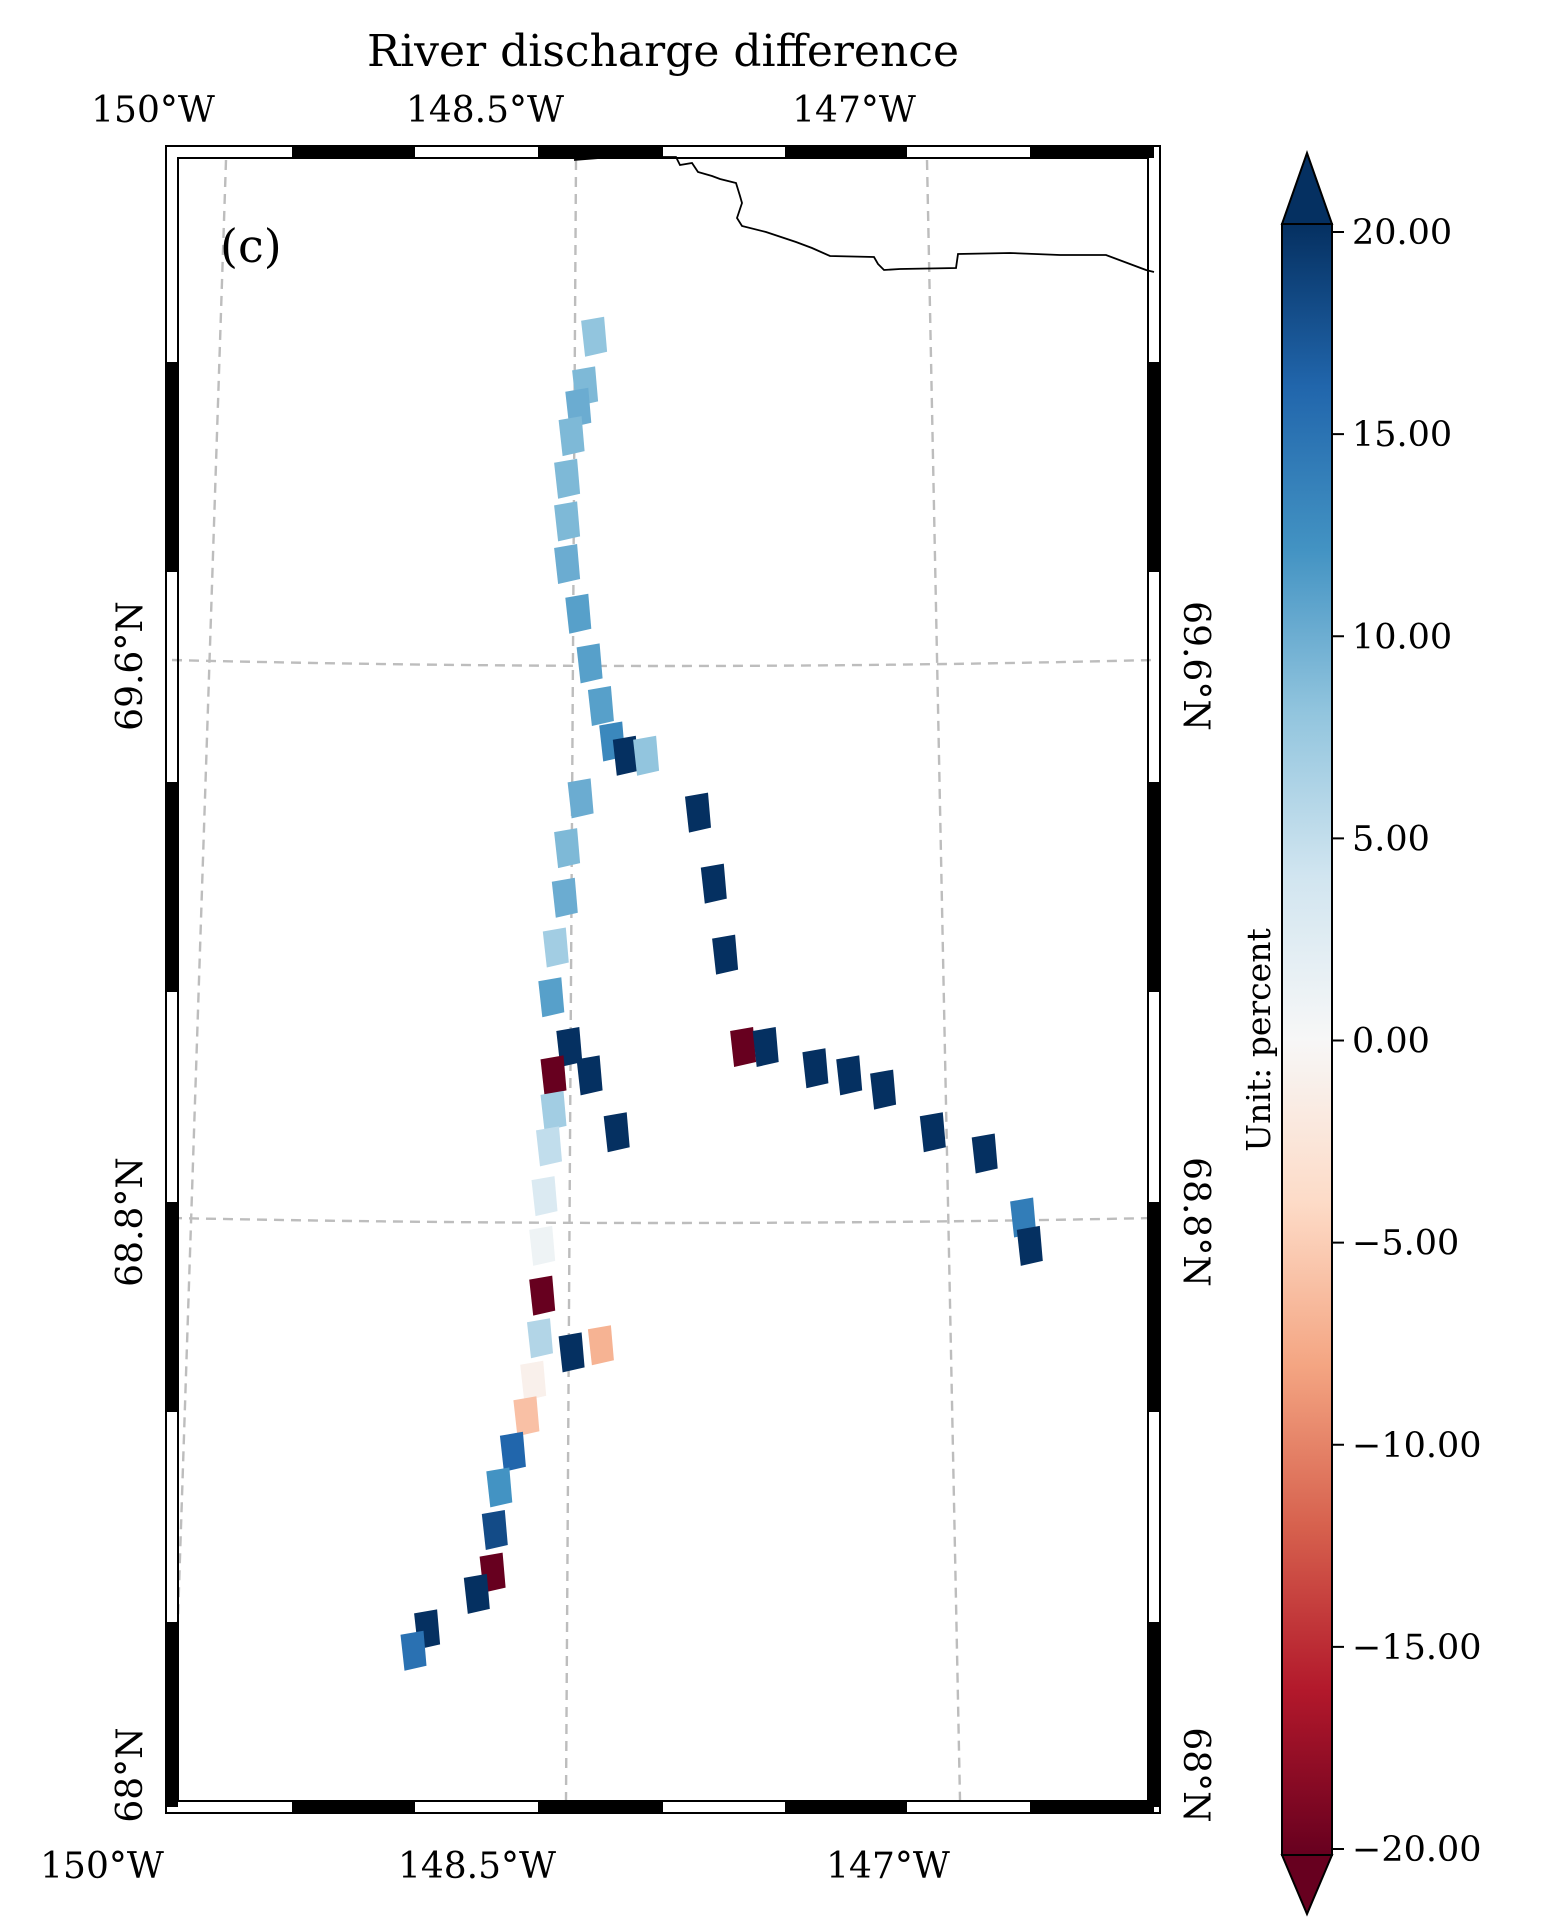 This screenshot has height=1925, width=1566. What do you see at coordinates (251, 246) in the screenshot?
I see `panel-label: (c)` at bounding box center [251, 246].